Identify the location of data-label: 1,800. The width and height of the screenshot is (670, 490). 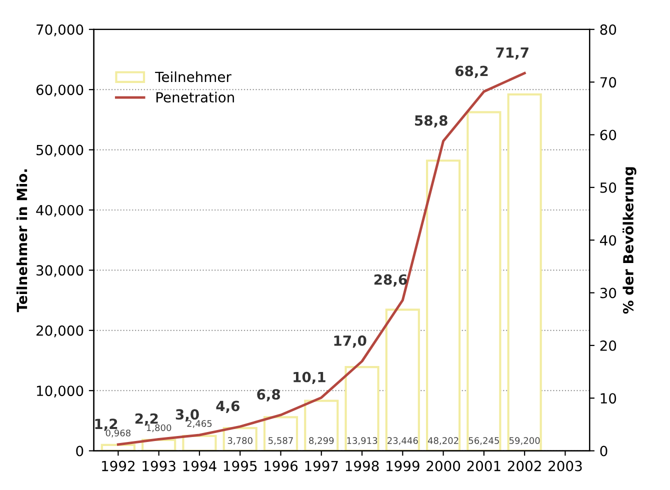
(159, 428).